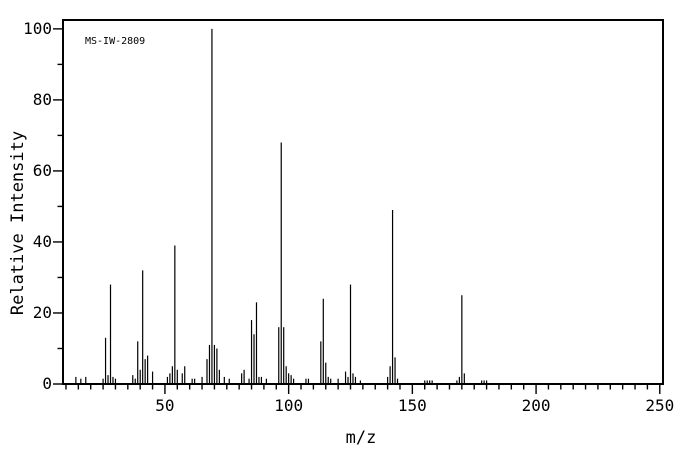  Describe the element at coordinates (536, 405) in the screenshot. I see `x-tick-label: 200` at that location.